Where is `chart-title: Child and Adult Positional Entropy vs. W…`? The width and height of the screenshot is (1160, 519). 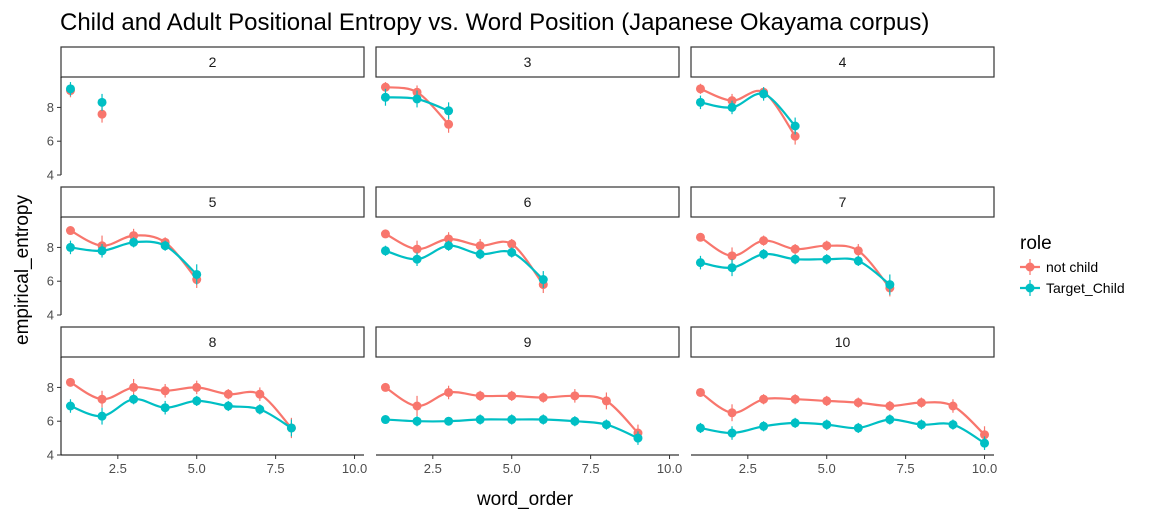 chart-title: Child and Adult Positional Entropy vs. W… is located at coordinates (494, 22).